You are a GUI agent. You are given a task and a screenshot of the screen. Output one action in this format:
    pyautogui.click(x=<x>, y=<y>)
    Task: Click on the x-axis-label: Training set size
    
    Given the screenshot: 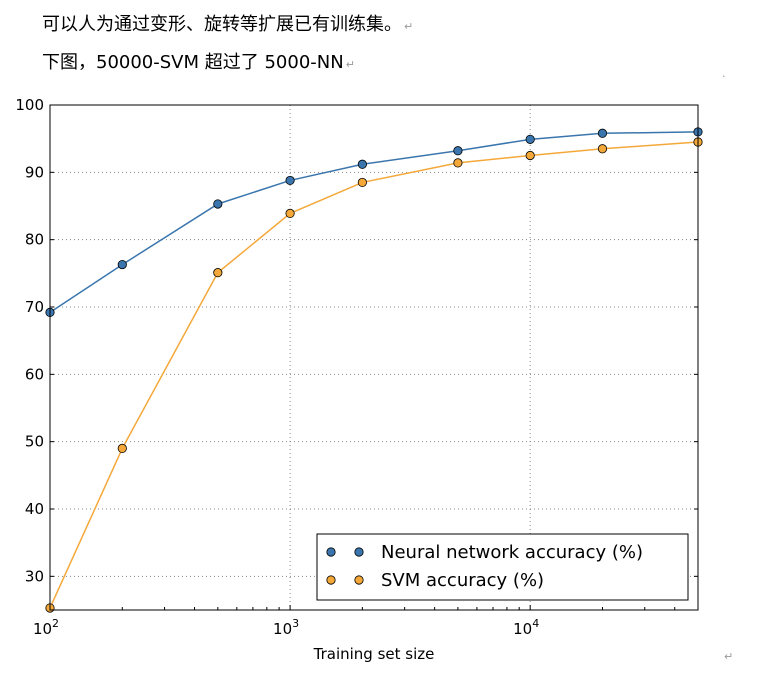 What is the action you would take?
    pyautogui.click(x=374, y=654)
    